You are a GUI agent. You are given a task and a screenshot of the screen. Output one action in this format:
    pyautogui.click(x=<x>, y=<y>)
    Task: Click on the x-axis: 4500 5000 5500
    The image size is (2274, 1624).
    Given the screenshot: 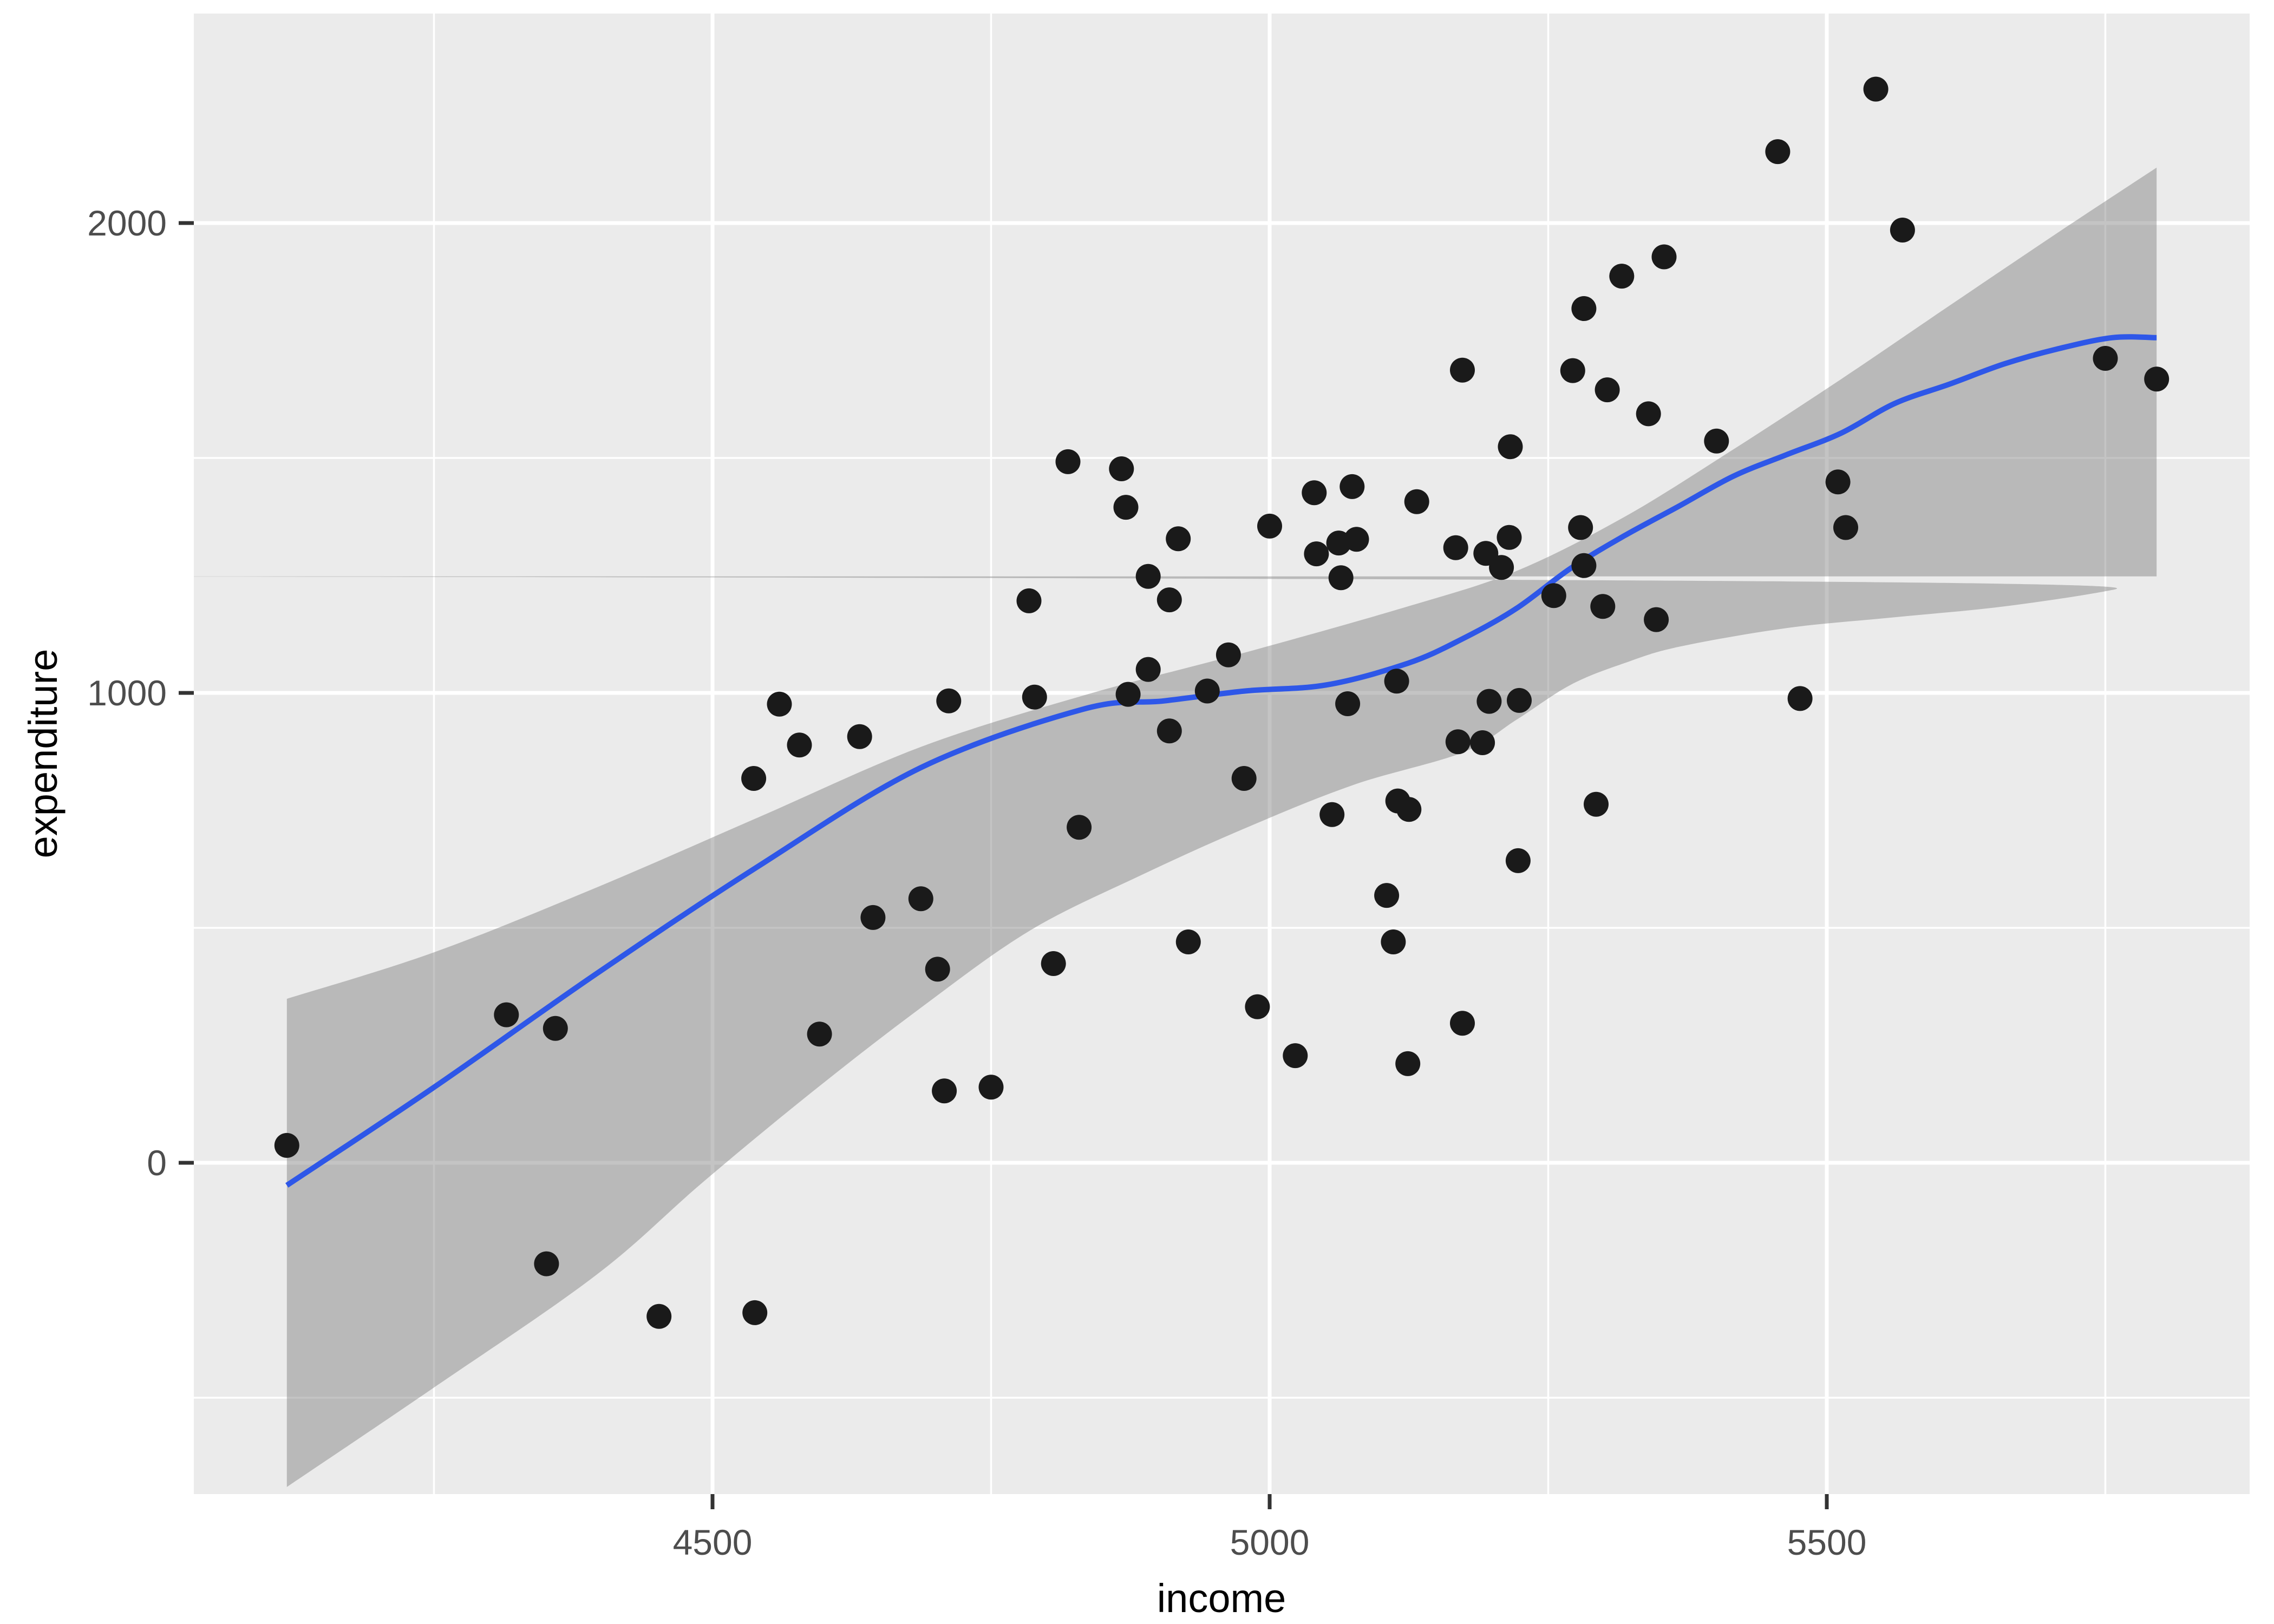 What is the action you would take?
    pyautogui.click(x=1270, y=1528)
    